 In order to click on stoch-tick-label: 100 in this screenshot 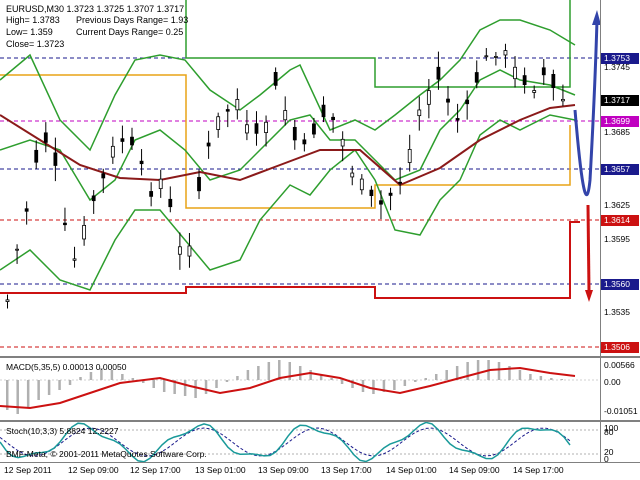, I will do `click(611, 428)`.